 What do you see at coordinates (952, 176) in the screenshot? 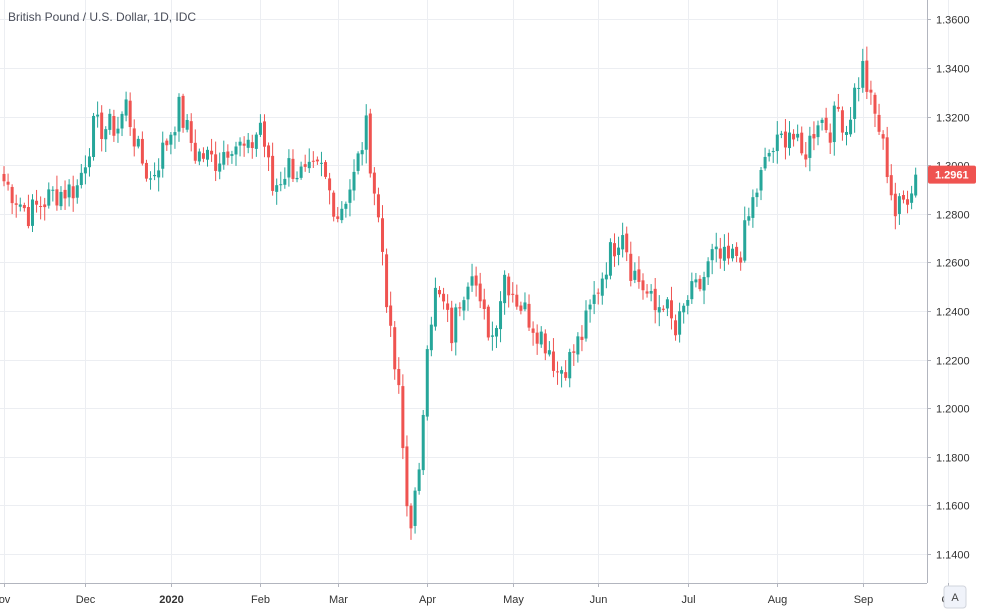
I see `last-price-text: 1.2961` at bounding box center [952, 176].